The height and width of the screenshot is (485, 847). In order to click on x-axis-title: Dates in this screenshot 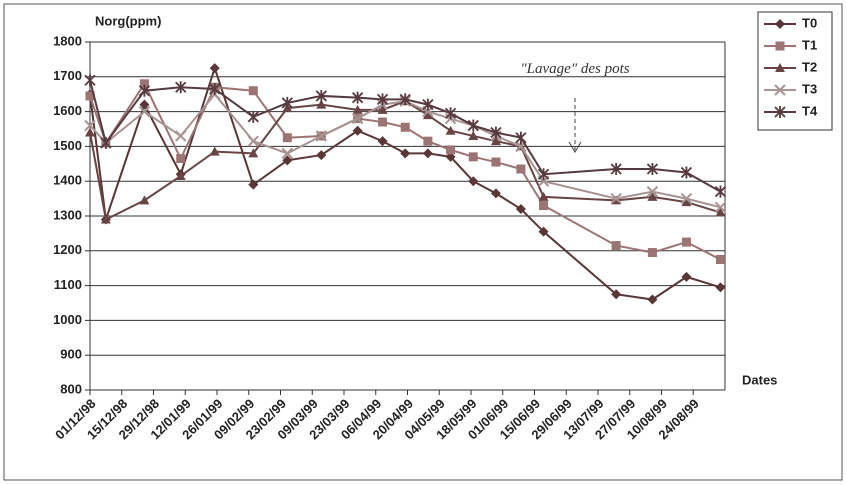, I will do `click(759, 379)`.